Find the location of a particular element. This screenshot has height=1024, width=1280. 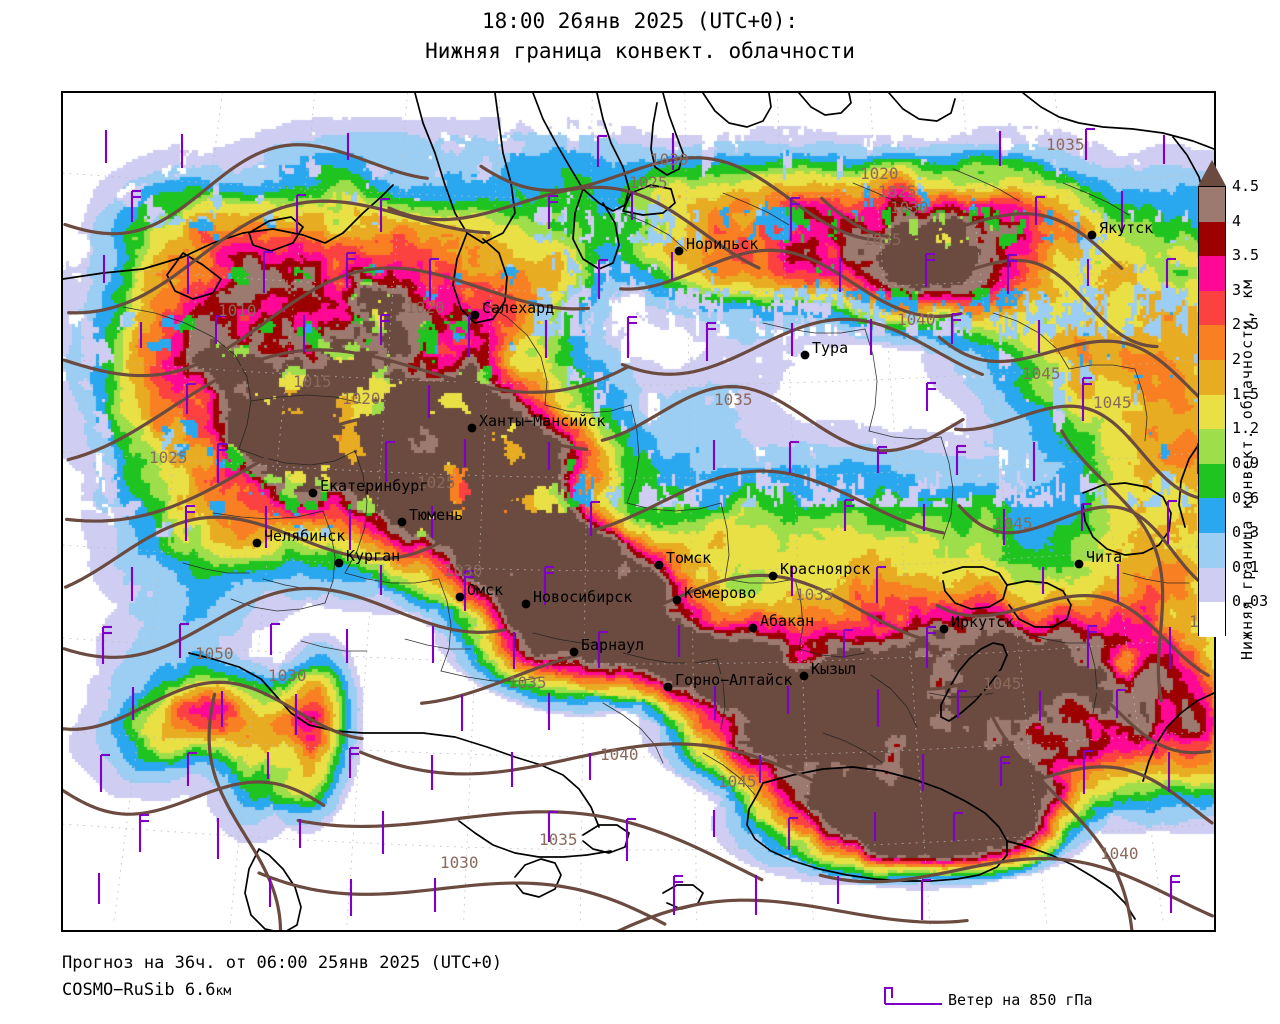

city-label: Чита is located at coordinates (1104, 557).